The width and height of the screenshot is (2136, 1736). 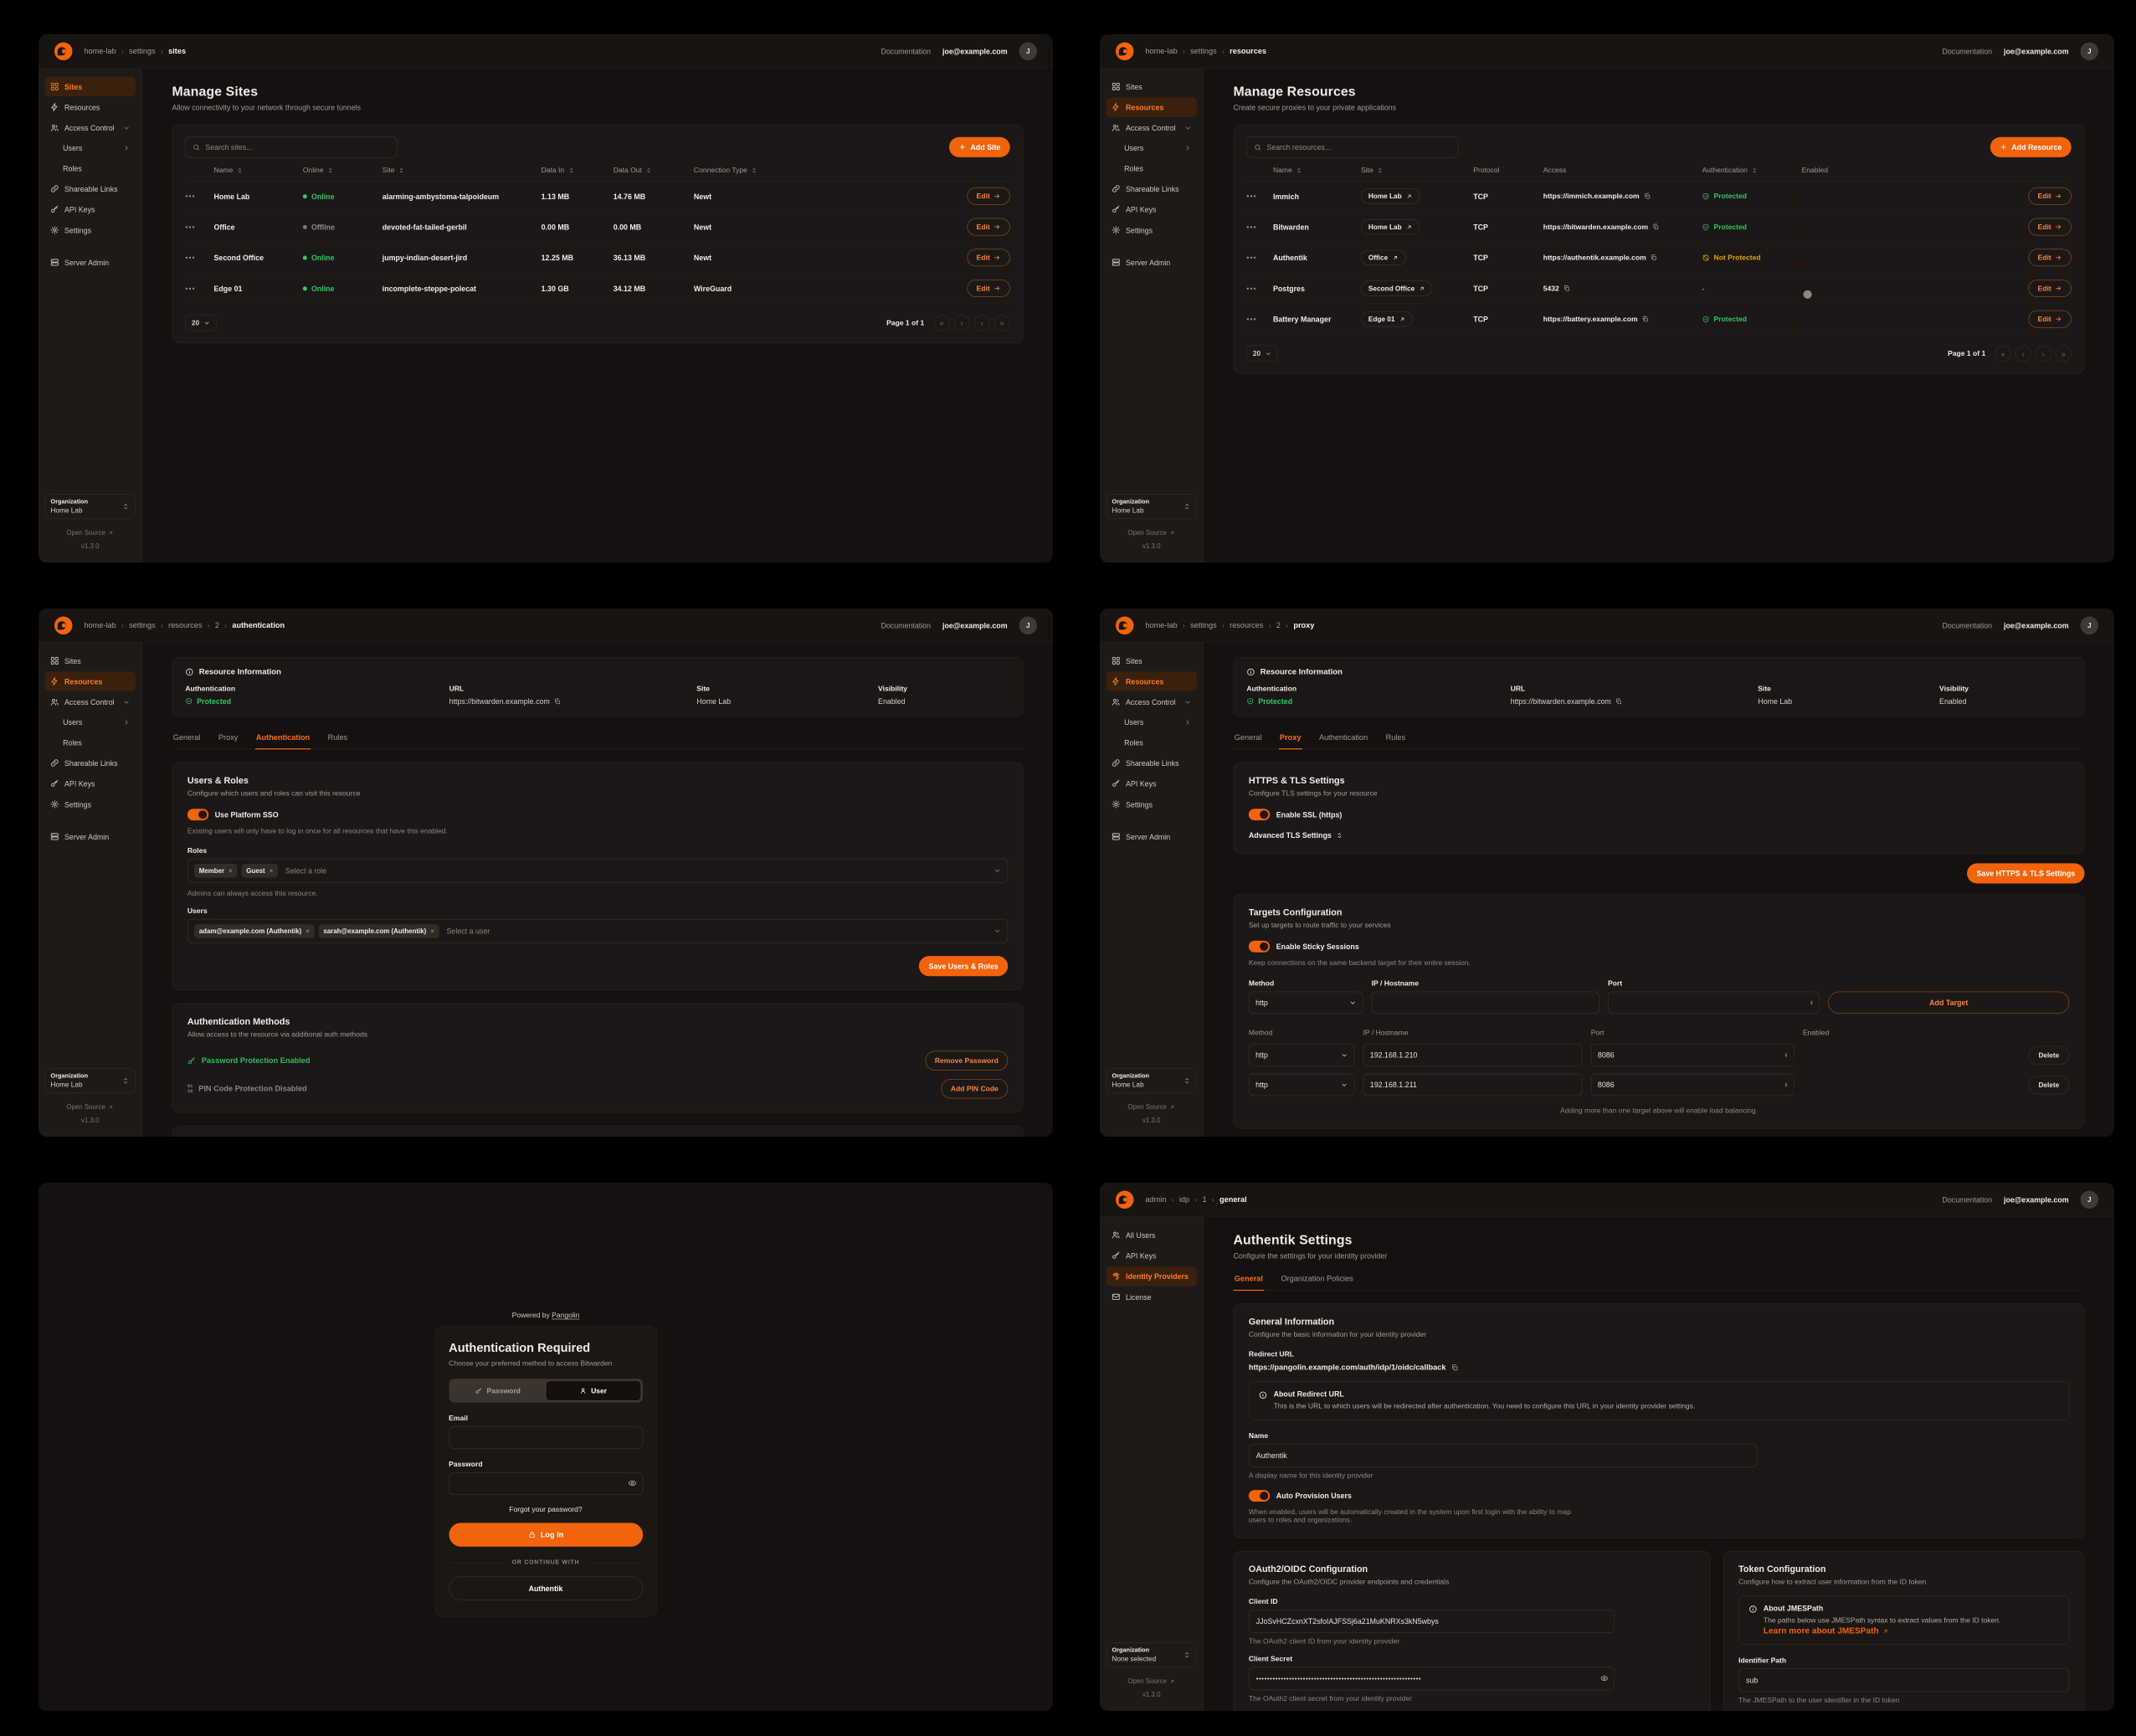 What do you see at coordinates (546, 1588) in the screenshot?
I see `authentik-sso-button: Authentik` at bounding box center [546, 1588].